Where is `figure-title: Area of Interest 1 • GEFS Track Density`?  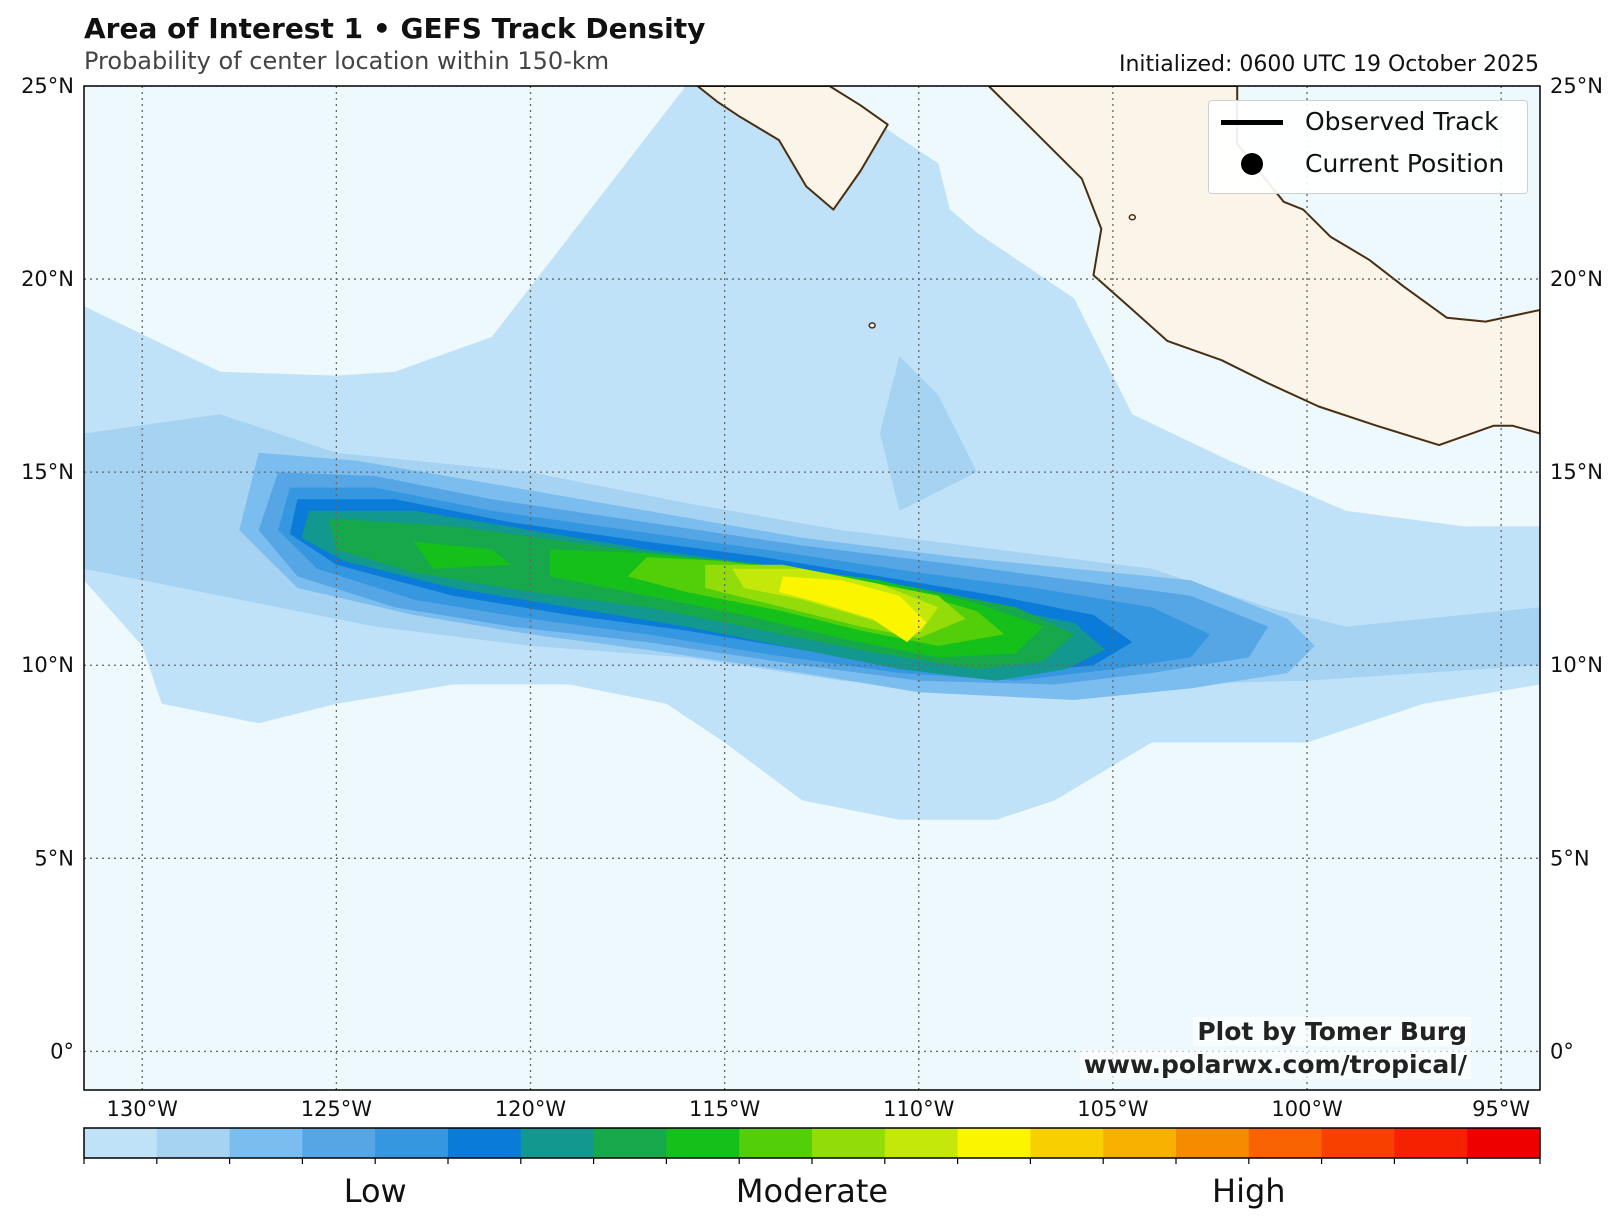 figure-title: Area of Interest 1 • GEFS Track Density is located at coordinates (395, 28).